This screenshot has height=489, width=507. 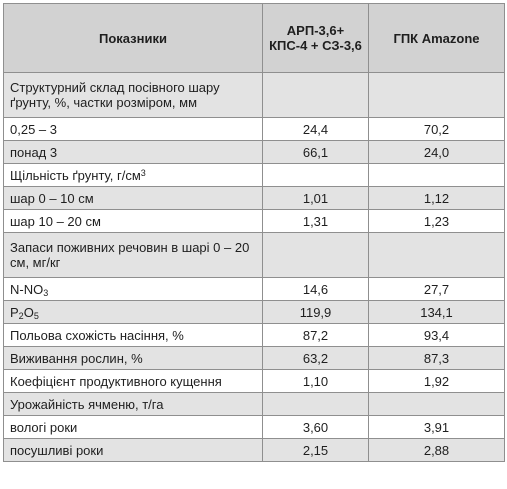 I want to click on row-label-subscript: 2, so click(x=21, y=315).